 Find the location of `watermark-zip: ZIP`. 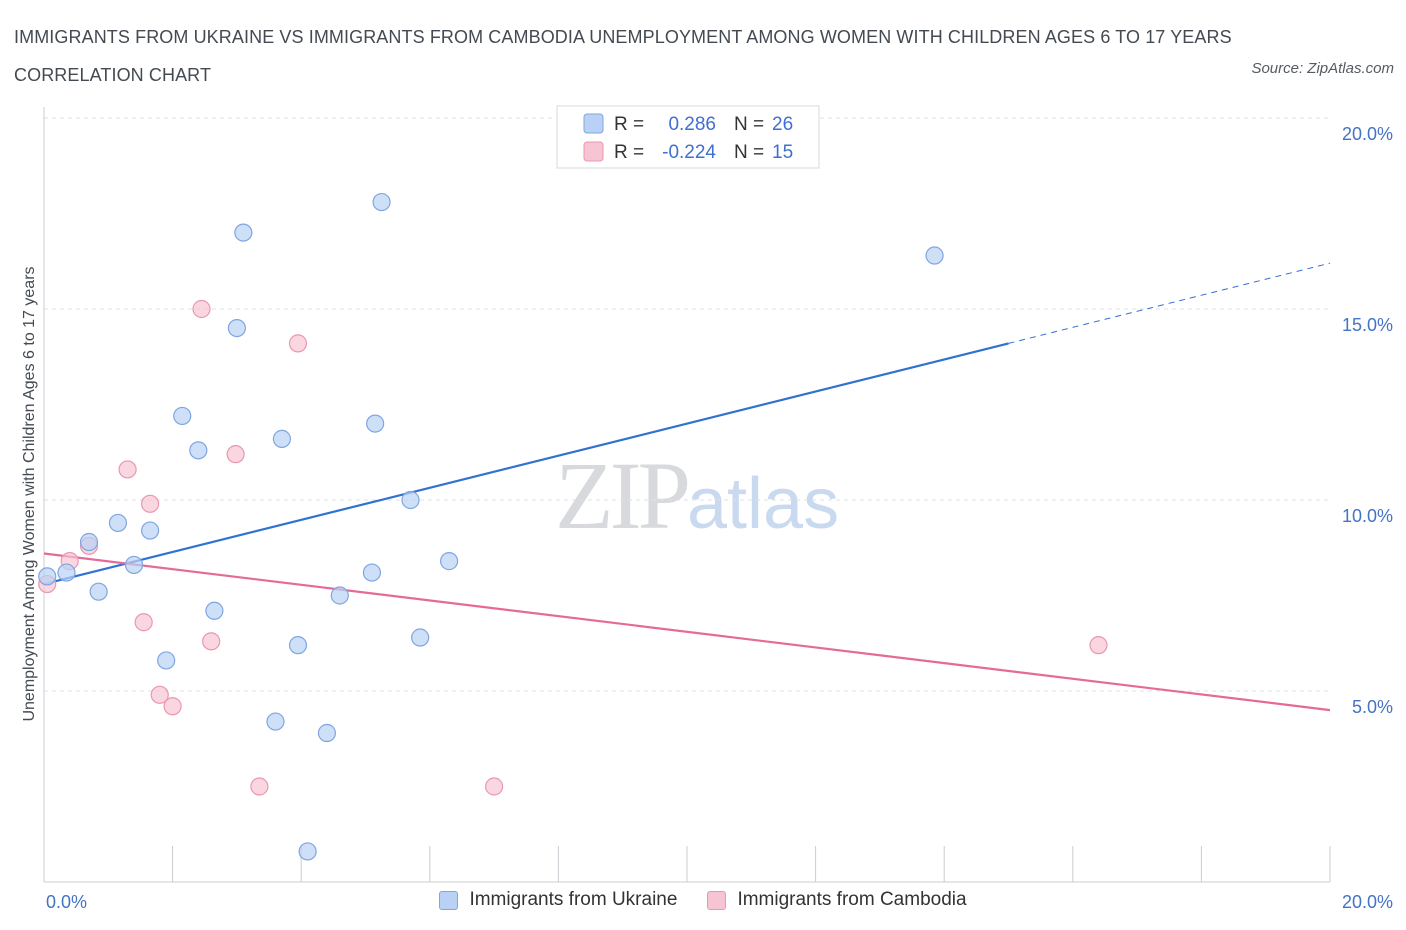

watermark-zip: ZIP is located at coordinates (623, 495).